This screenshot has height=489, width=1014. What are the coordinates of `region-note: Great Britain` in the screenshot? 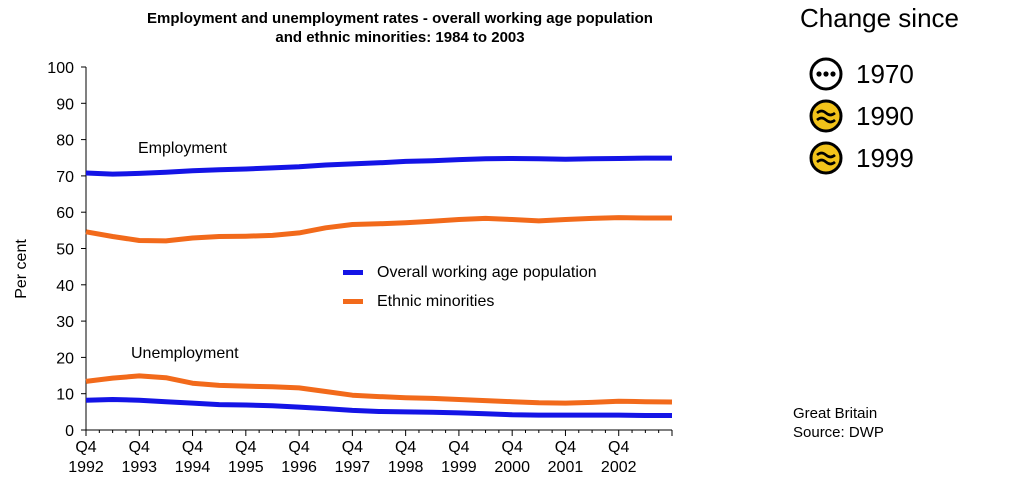 It's located at (835, 413).